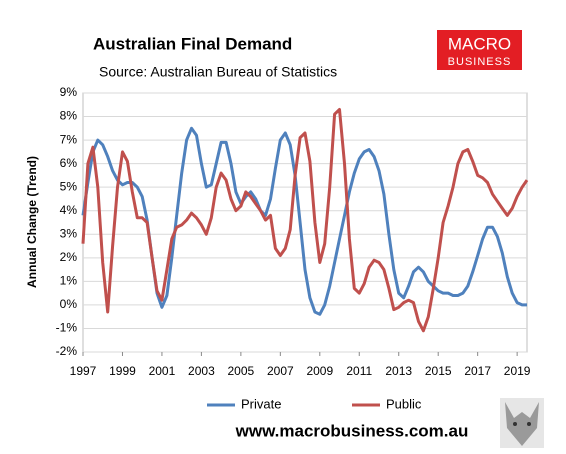 The height and width of the screenshot is (454, 566). Describe the element at coordinates (69, 281) in the screenshot. I see `y-tick-label: 1%` at that location.